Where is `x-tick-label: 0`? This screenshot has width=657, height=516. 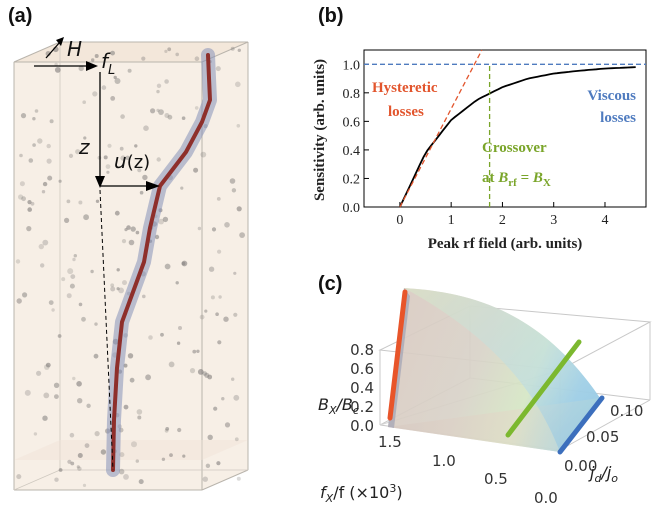 x-tick-label: 0 is located at coordinates (399, 220).